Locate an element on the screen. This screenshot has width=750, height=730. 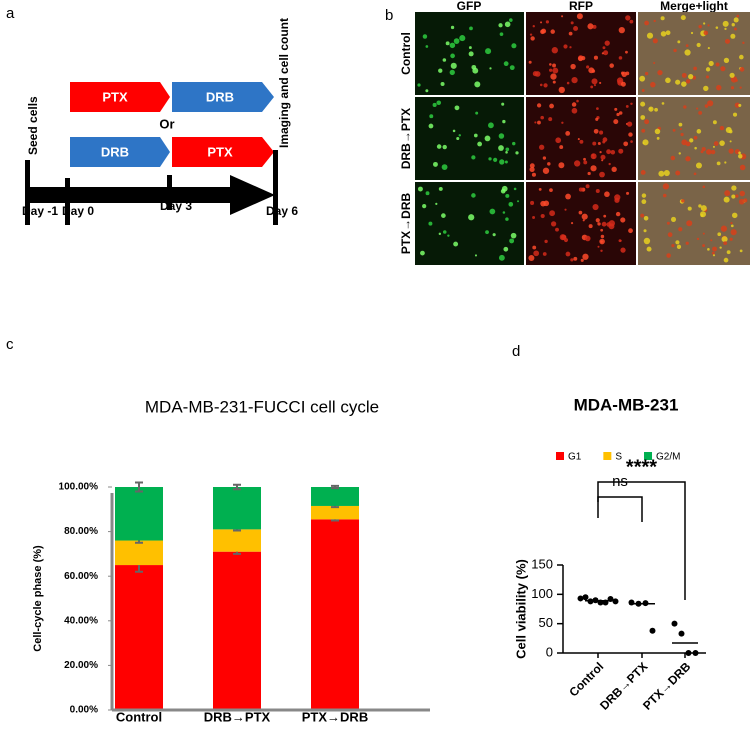
y-axis-label: Cell-cycle phase (%) is located at coordinates (38, 598).